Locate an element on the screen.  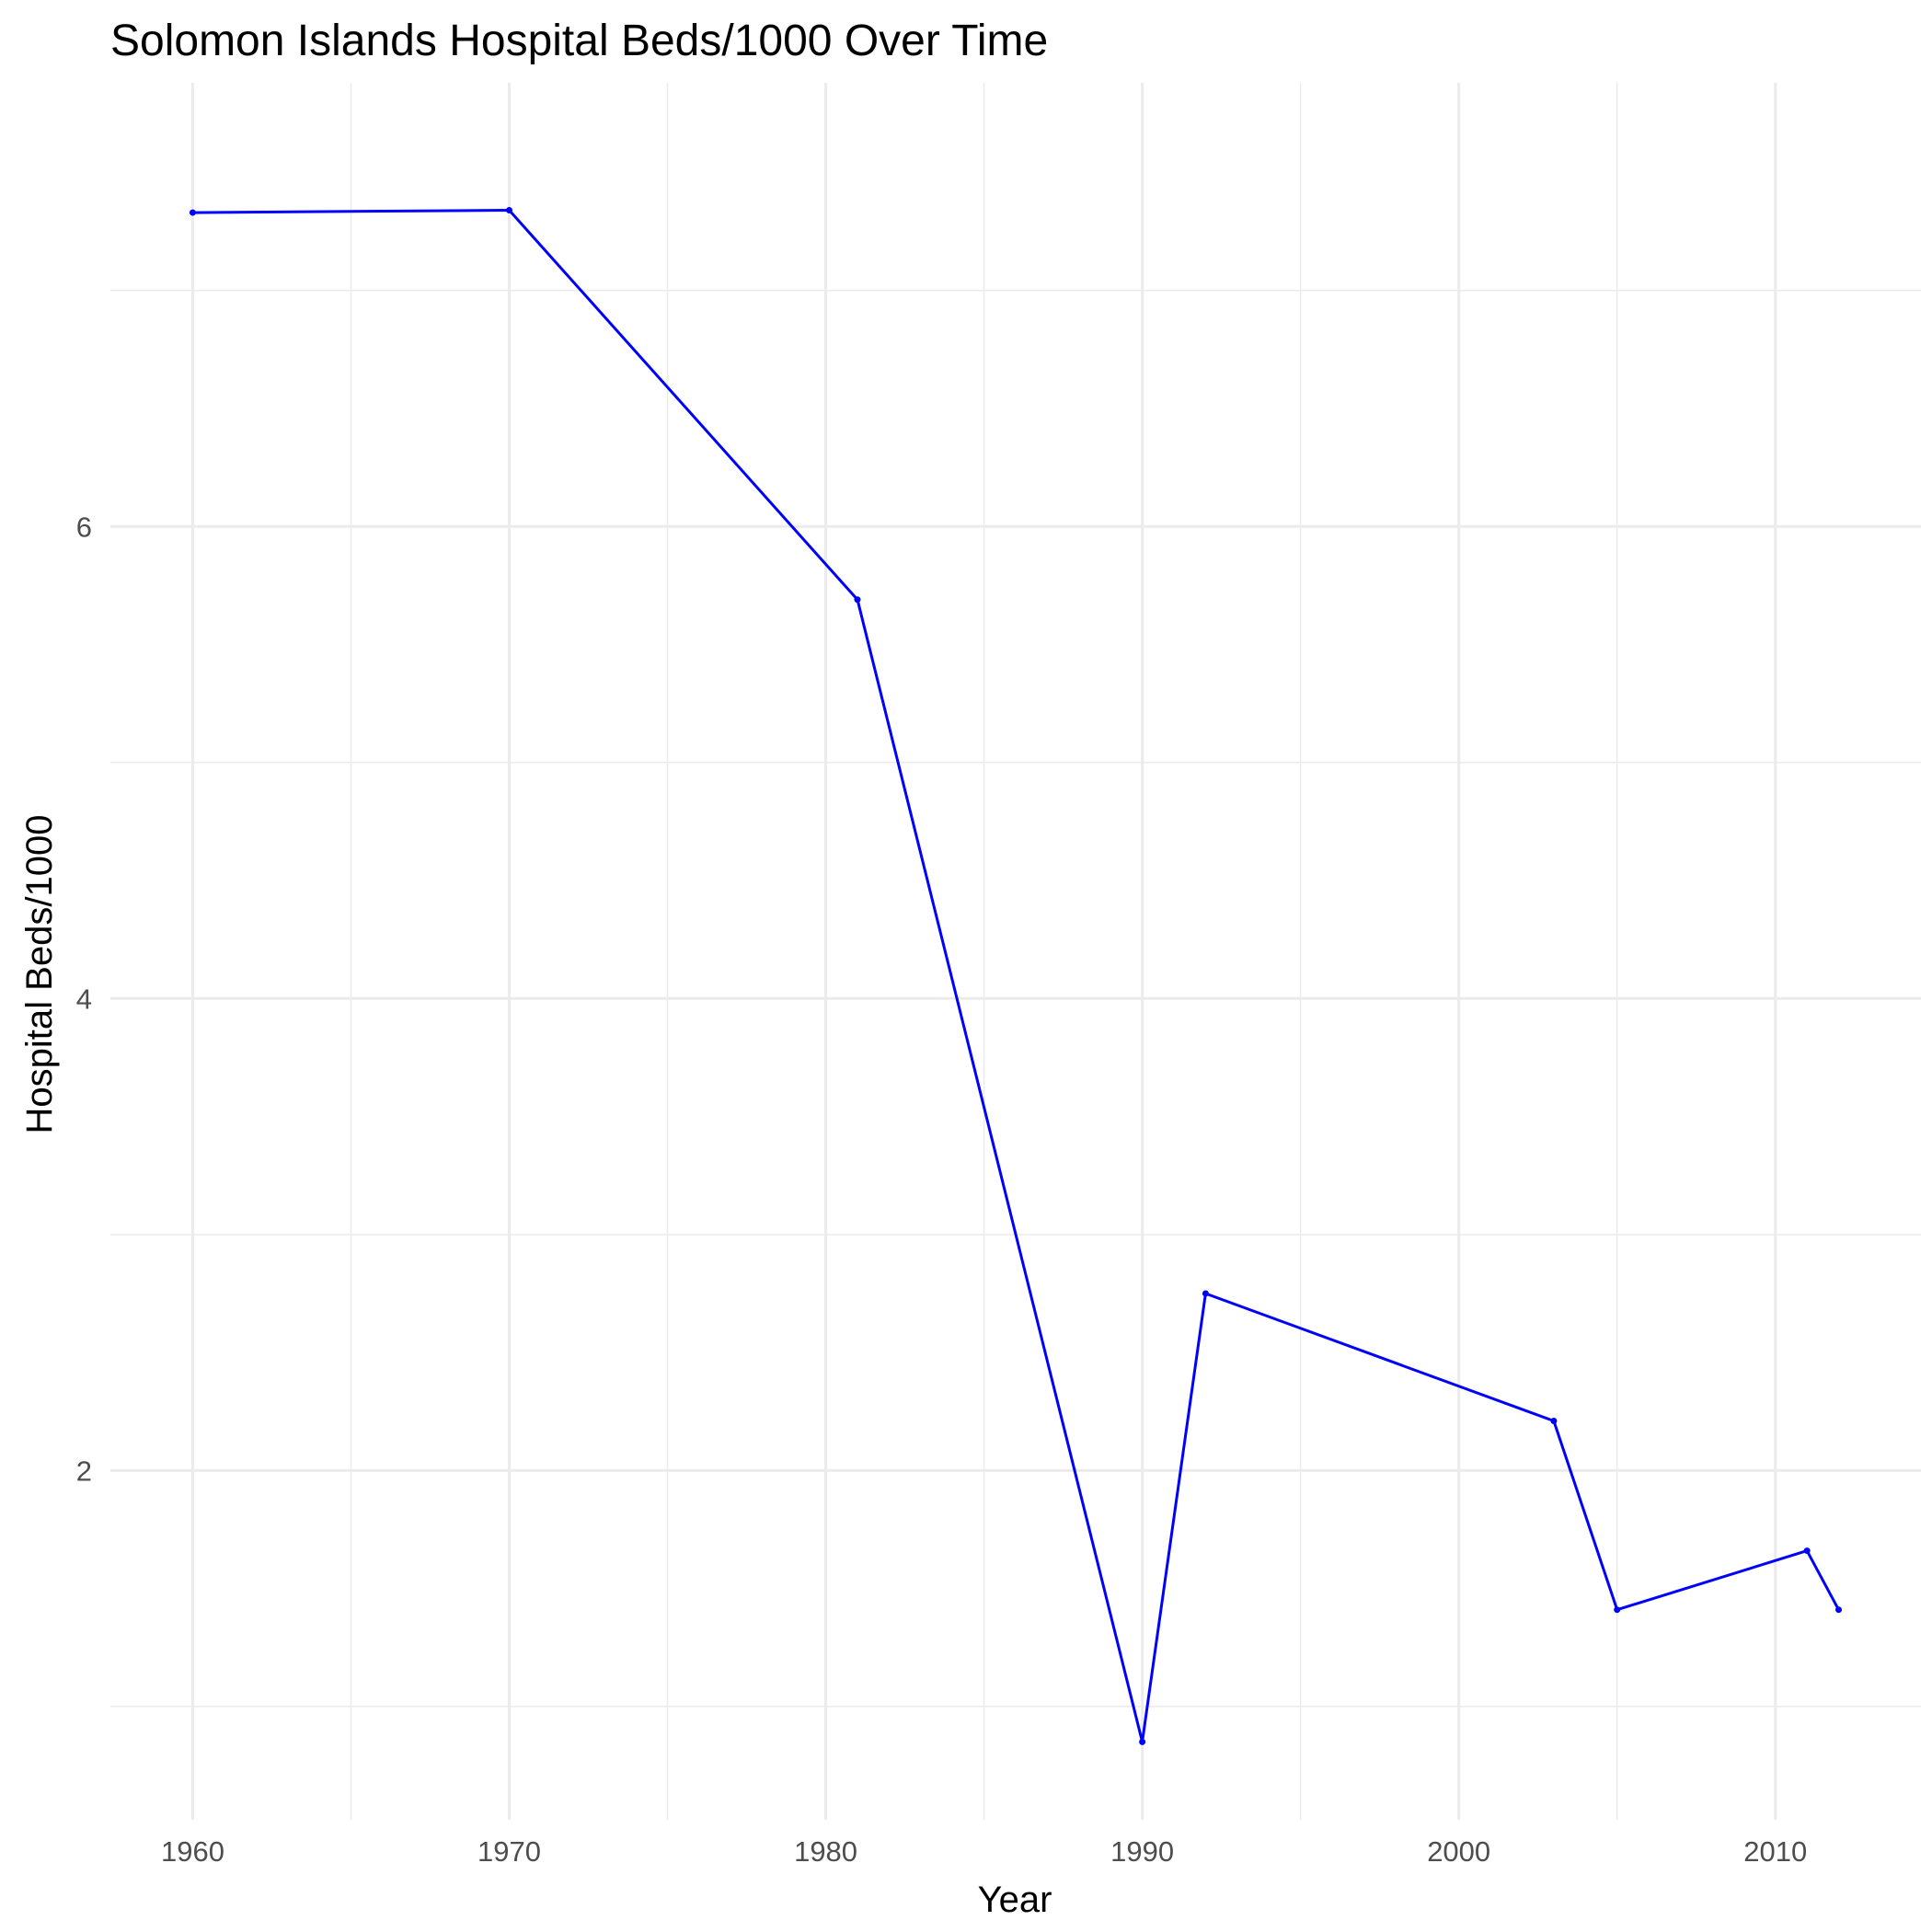
x-tick-label: 2000 is located at coordinates (1458, 1851).